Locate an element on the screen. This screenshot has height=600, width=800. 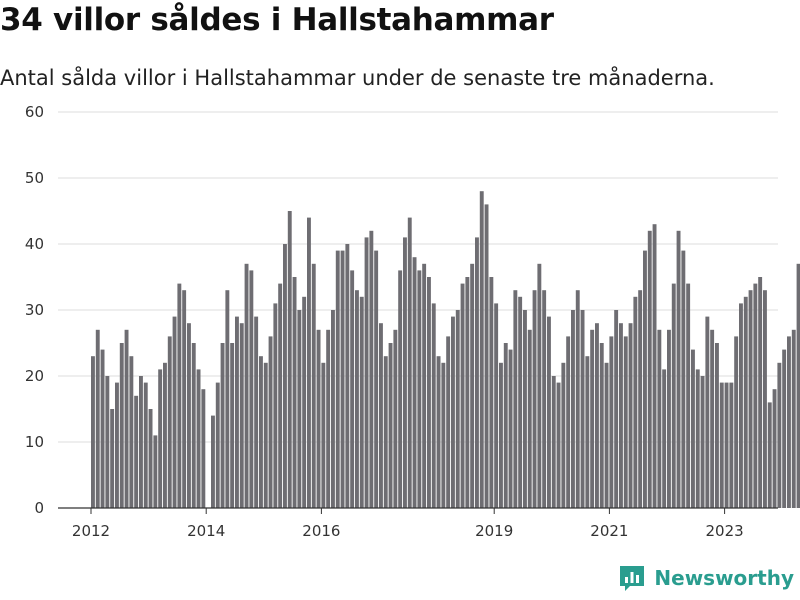
y-tick-label: 20 is located at coordinates (34, 376).